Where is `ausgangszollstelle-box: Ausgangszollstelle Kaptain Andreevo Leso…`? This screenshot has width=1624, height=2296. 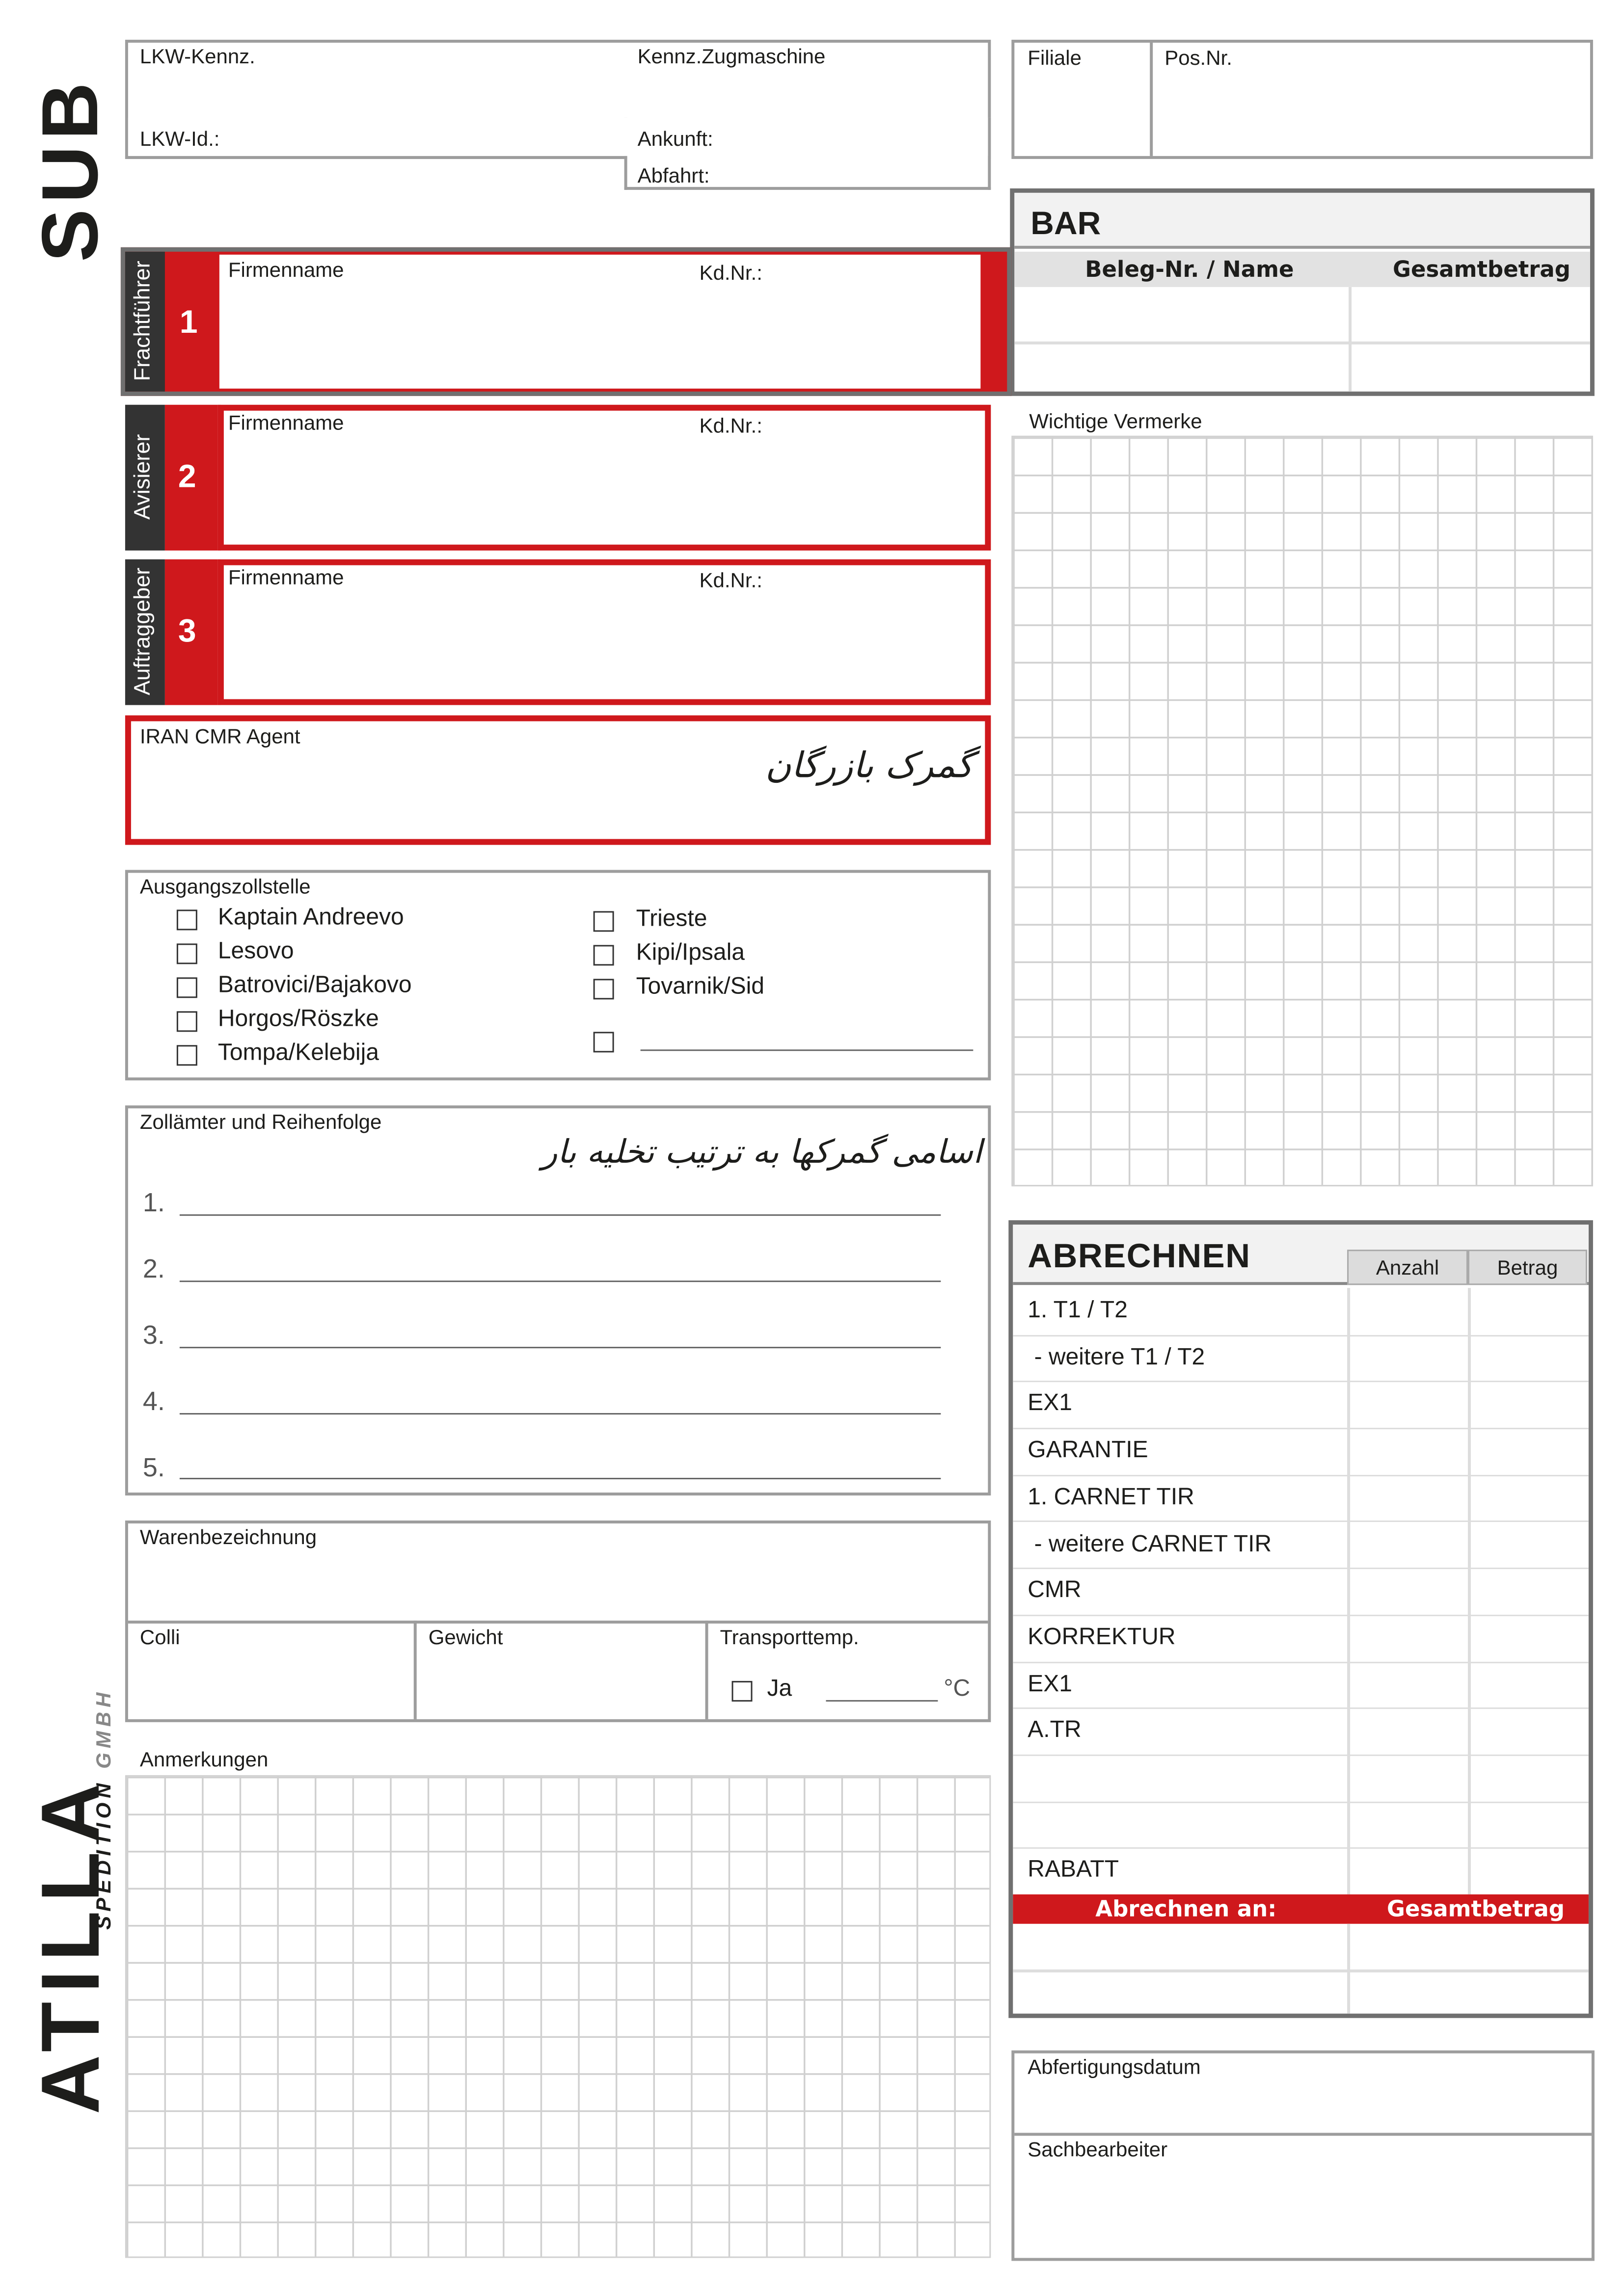
ausgangszollstelle-box: Ausgangszollstelle Kaptain Andreevo Leso… is located at coordinates (558, 976).